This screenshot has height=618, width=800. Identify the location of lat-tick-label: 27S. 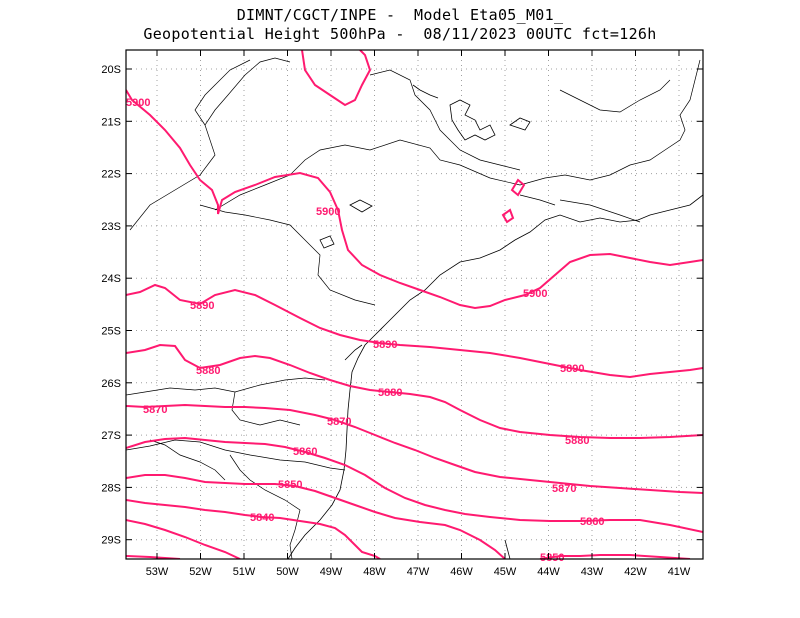
(111, 436).